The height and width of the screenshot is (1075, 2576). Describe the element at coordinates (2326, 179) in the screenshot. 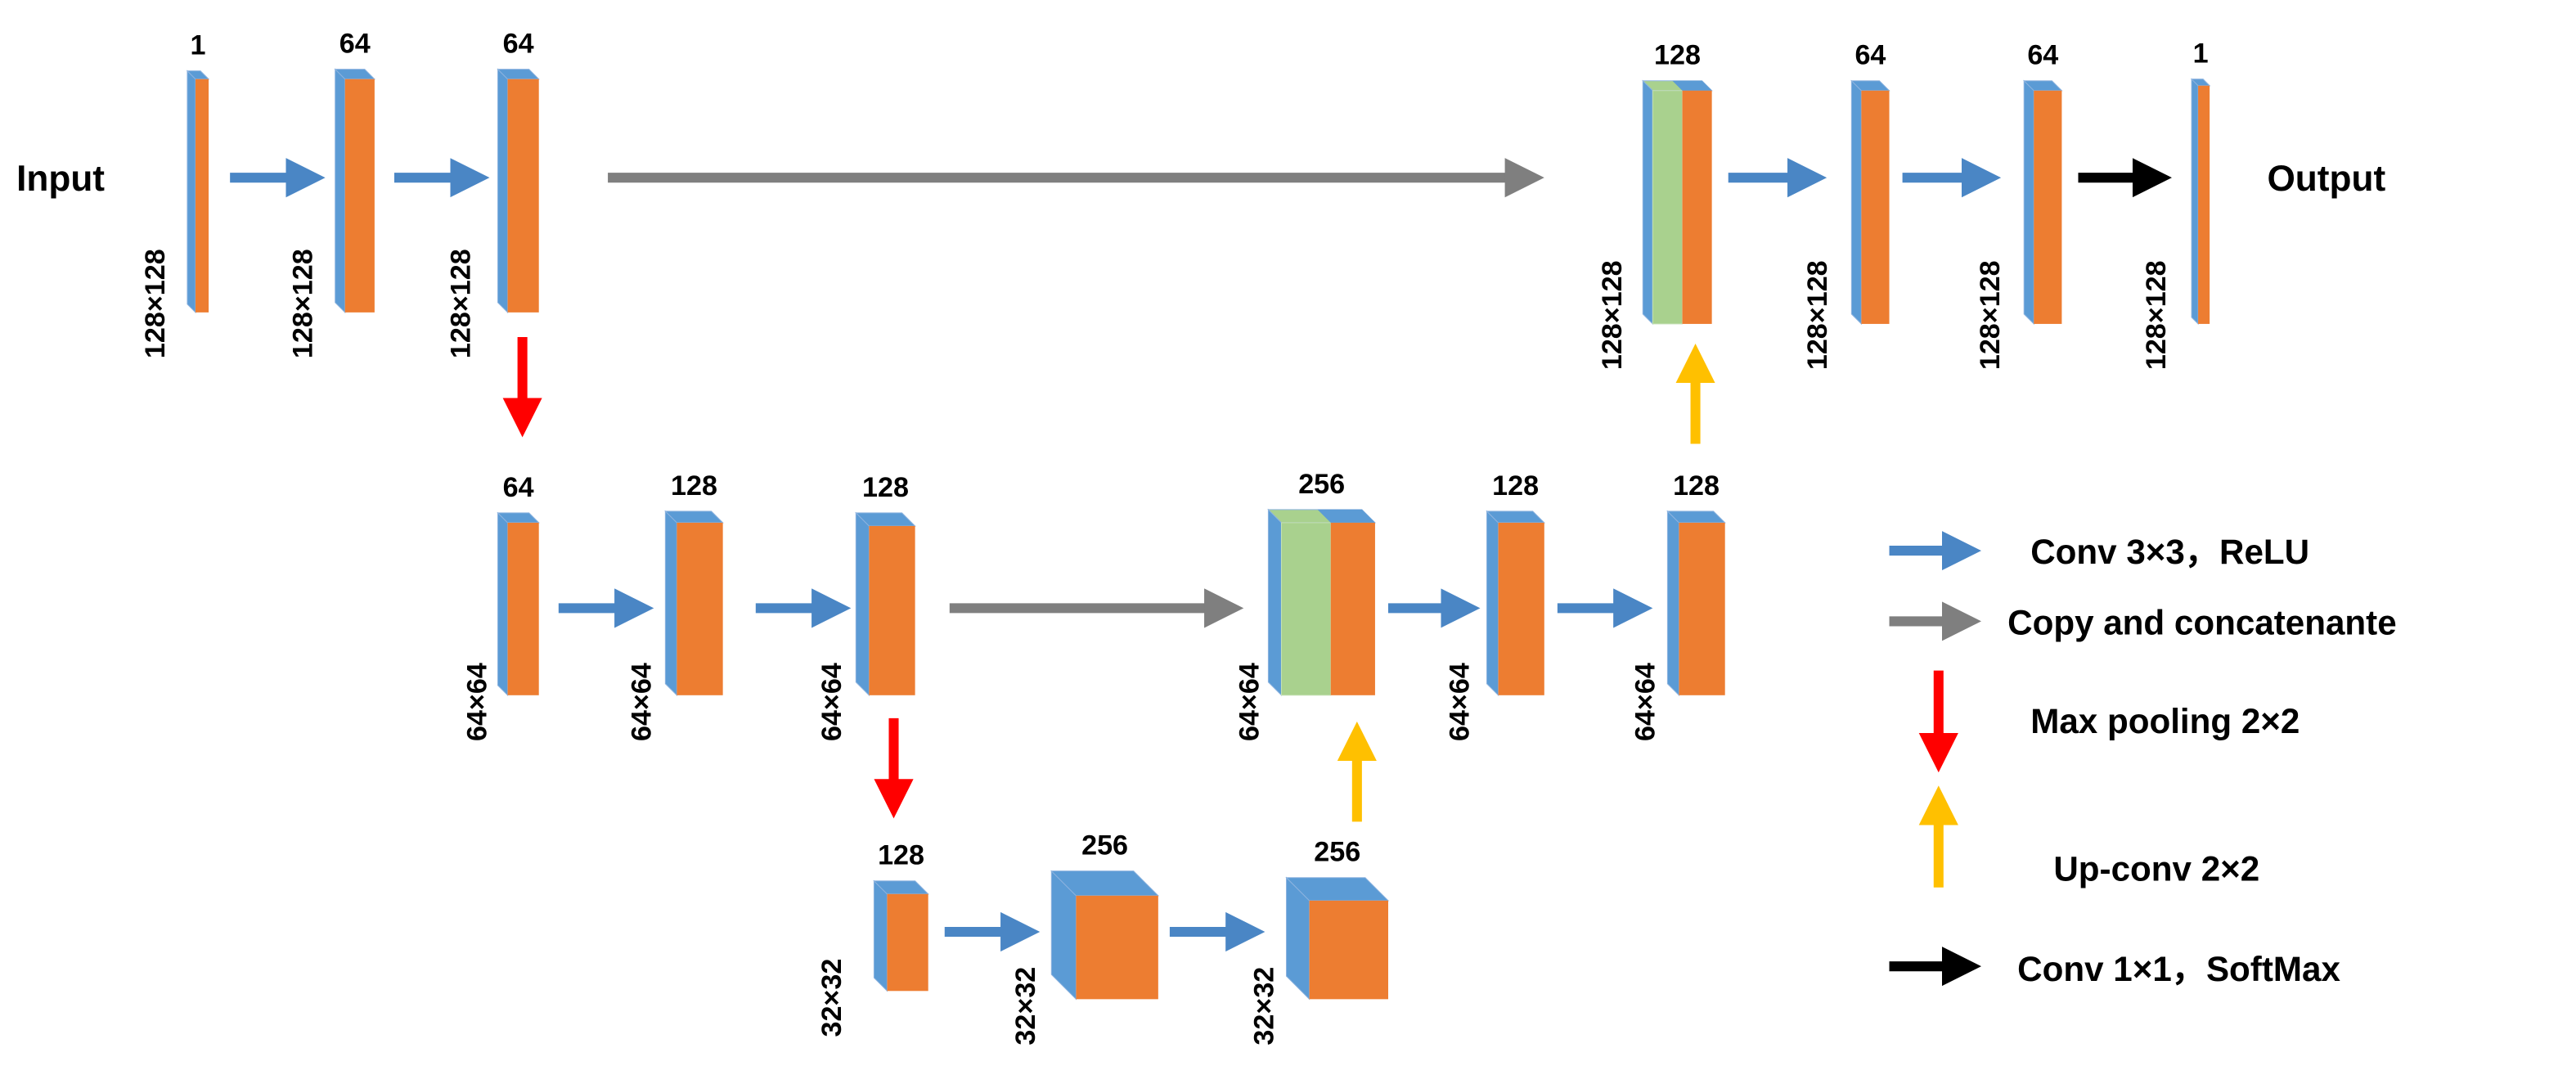

I see `output-label: Output` at that location.